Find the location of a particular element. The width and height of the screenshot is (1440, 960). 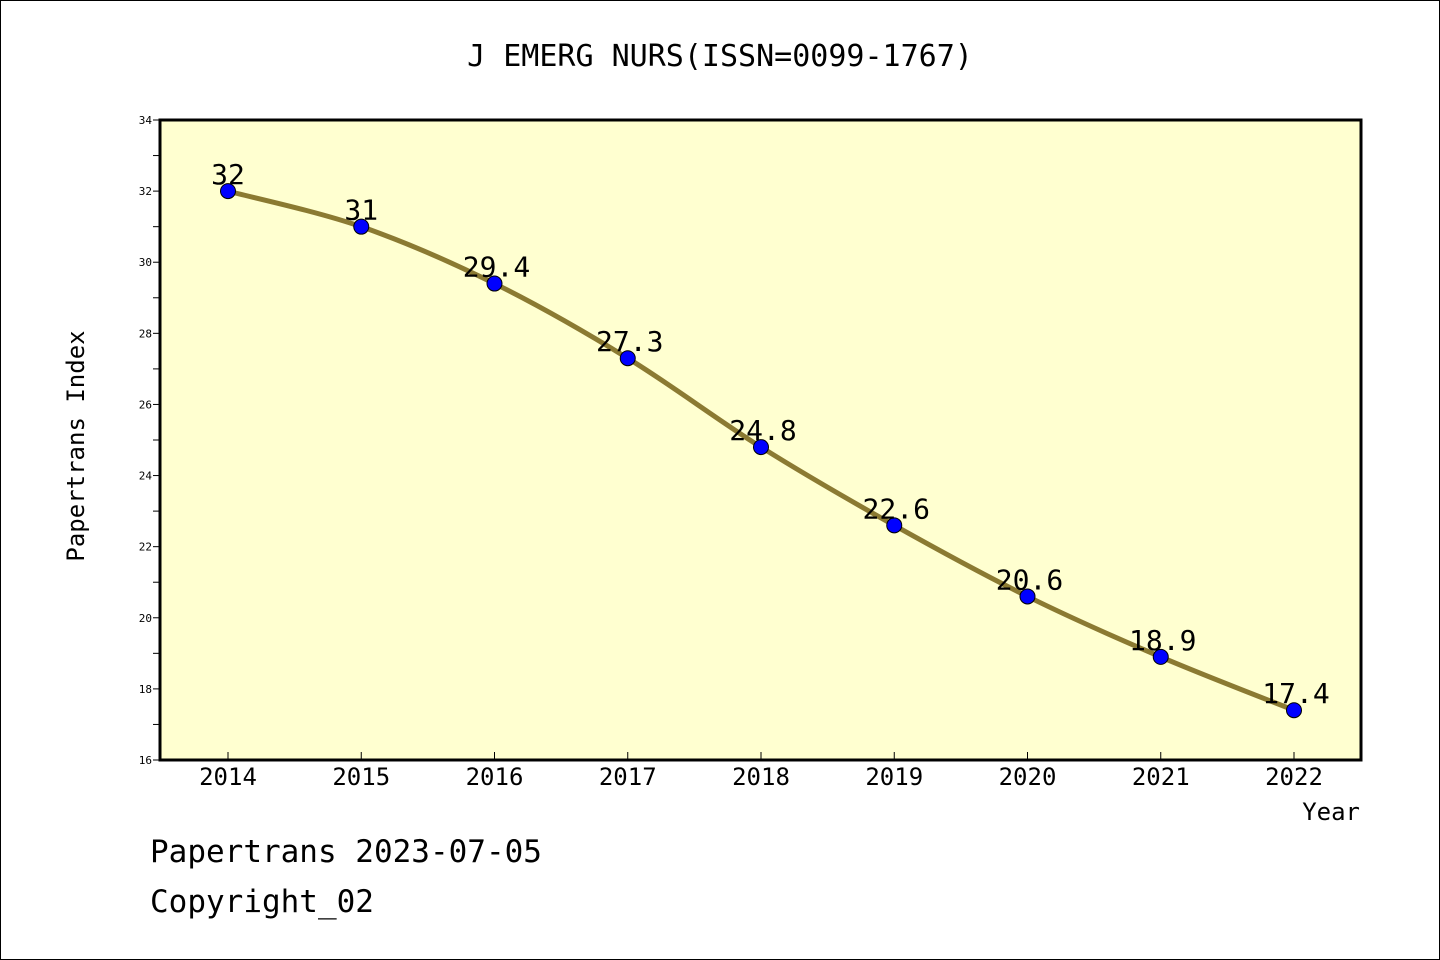

chart-title: J EMERG NURS(ISSN=0099-1767) is located at coordinates (720, 56).